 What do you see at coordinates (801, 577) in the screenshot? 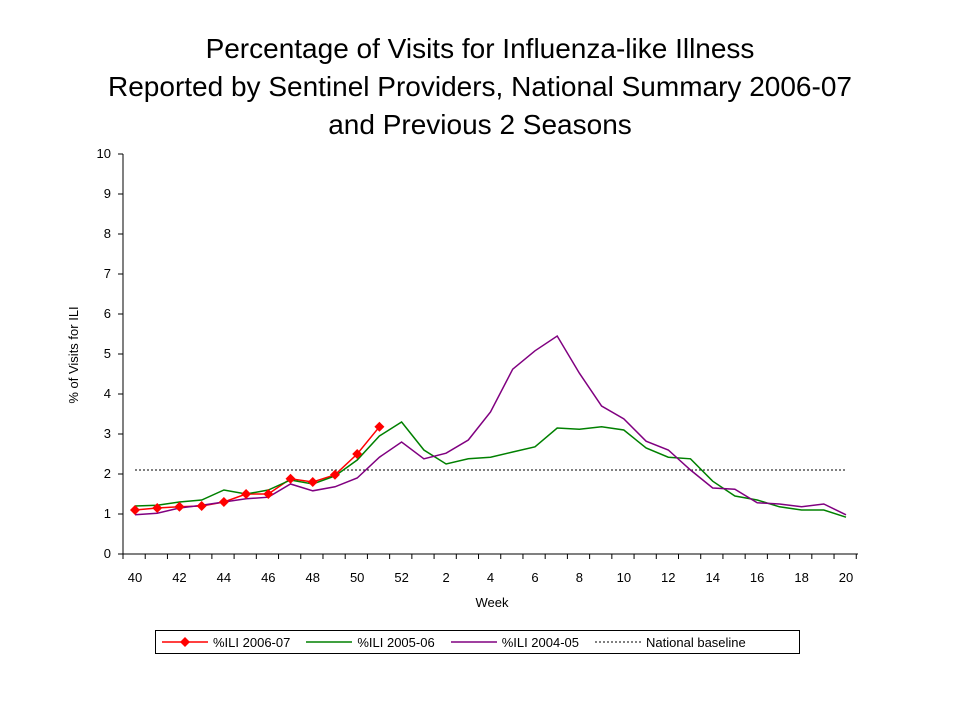
I see `x-tick-label: 18` at bounding box center [801, 577].